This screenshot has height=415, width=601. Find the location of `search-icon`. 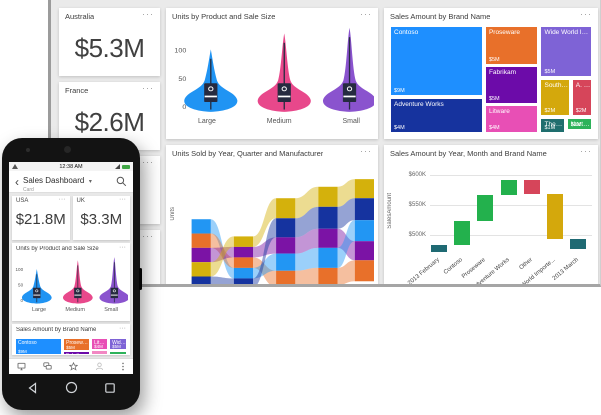

search-icon is located at coordinates (121, 181).